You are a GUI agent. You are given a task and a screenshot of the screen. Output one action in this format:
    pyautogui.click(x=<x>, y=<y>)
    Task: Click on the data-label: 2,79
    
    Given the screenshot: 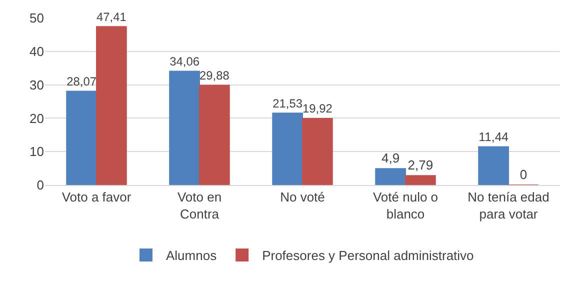 What is the action you would take?
    pyautogui.click(x=421, y=165)
    